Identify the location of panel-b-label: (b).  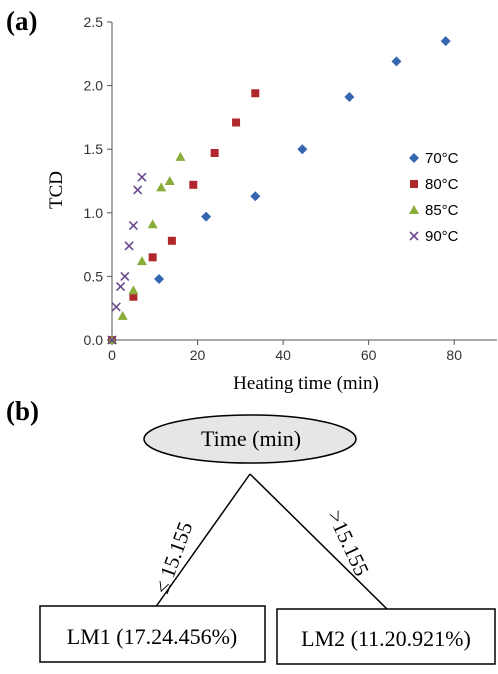
(22, 411).